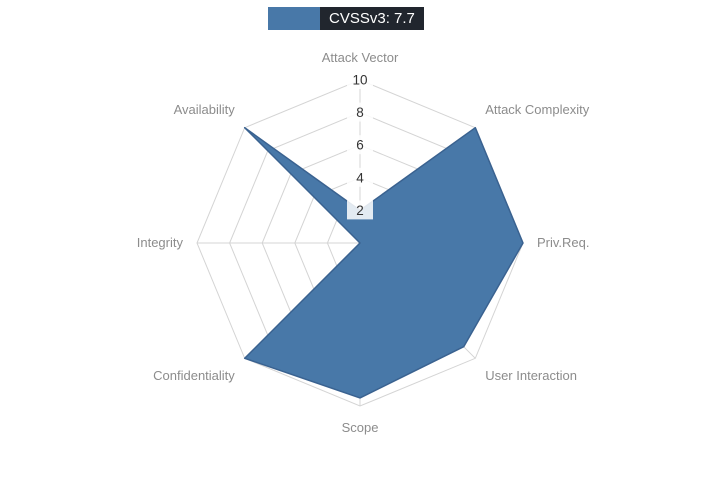  Describe the element at coordinates (360, 427) in the screenshot. I see `axis-label-scope: Scope` at that location.